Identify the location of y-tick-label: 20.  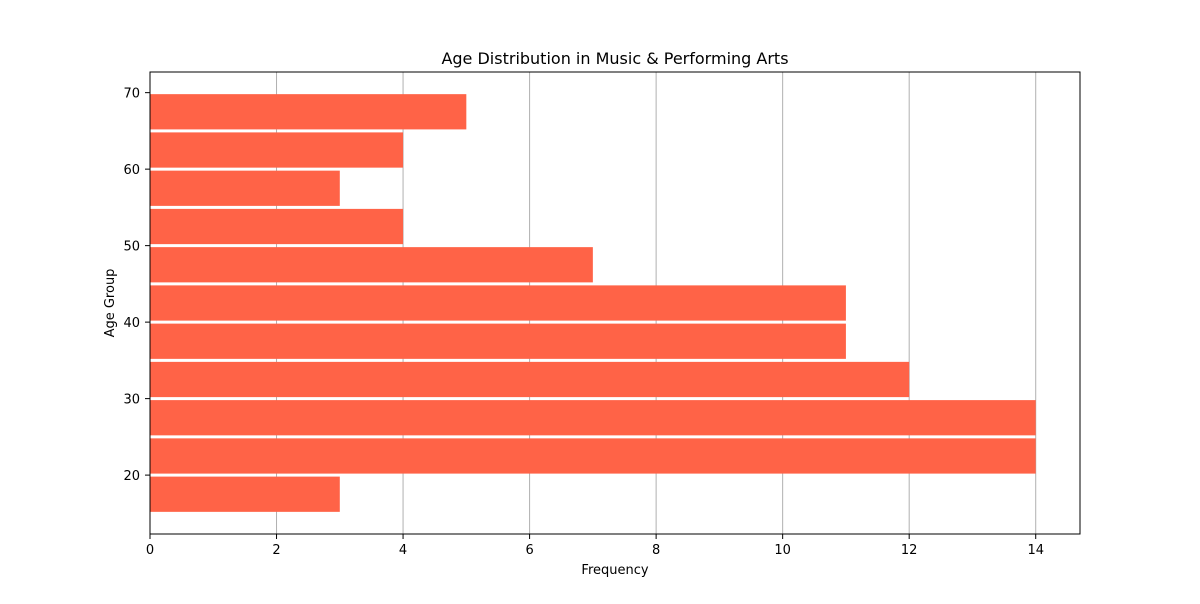
(131, 476).